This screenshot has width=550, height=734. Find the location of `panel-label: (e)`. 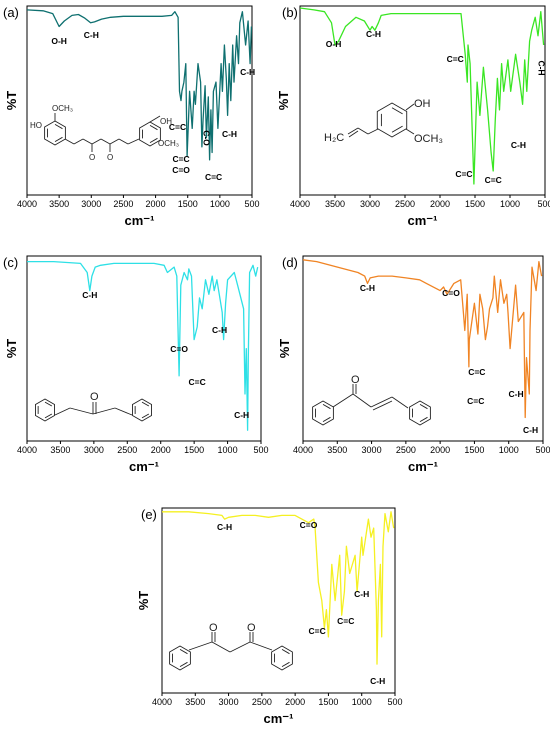

panel-label: (e) is located at coordinates (149, 514).